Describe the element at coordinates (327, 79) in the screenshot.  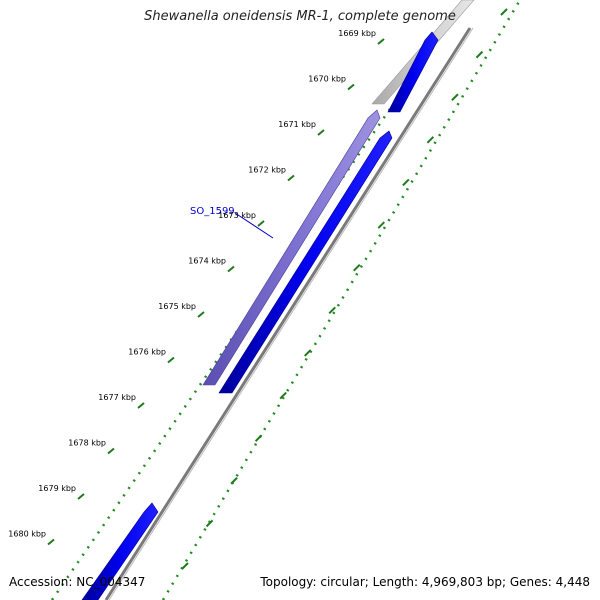
I see `kbp-tick-label: 1670 kbp` at that location.